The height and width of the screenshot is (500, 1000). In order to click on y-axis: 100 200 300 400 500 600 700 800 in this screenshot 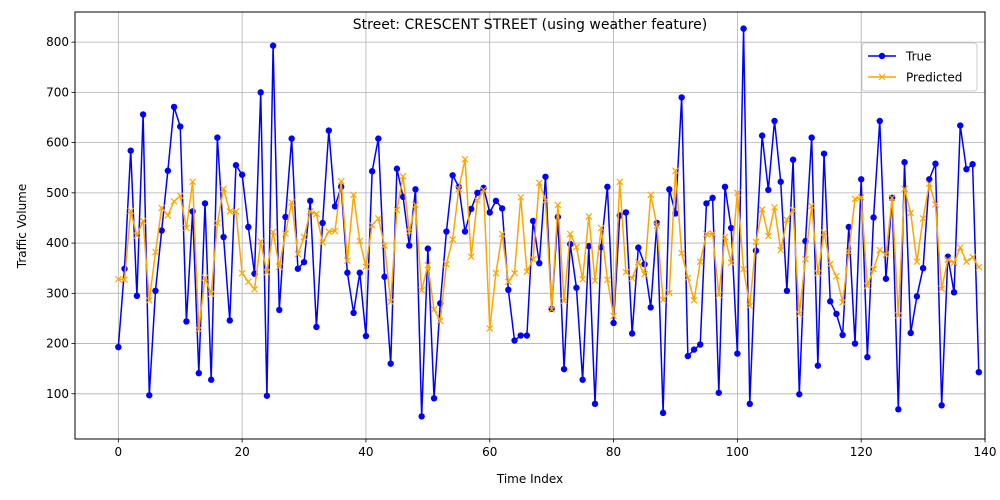, I will do `click(60, 218)`.